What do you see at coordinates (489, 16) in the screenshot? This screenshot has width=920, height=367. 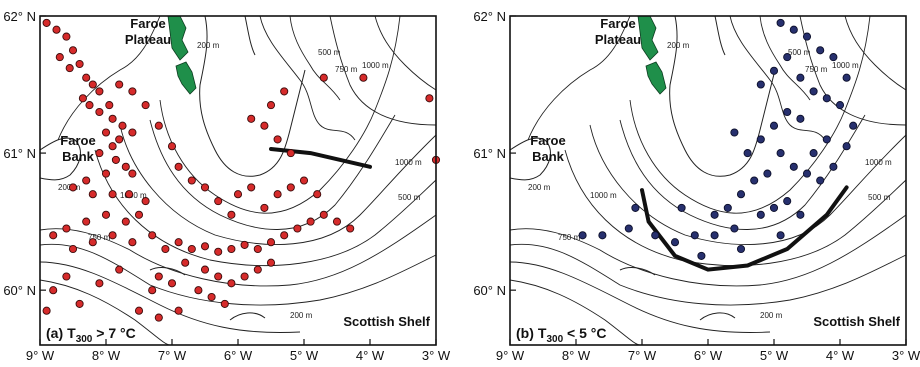 I see `y-tick-label: 62° N` at bounding box center [489, 16].